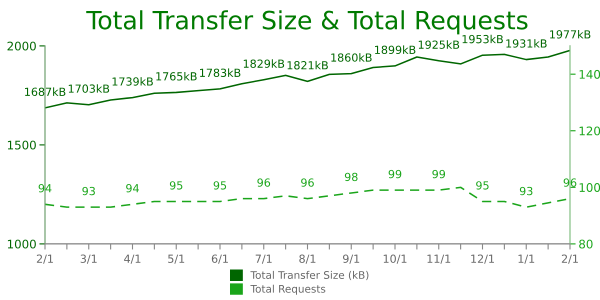 The image size is (600, 300). I want to click on data-label: 1931kB, so click(526, 43).